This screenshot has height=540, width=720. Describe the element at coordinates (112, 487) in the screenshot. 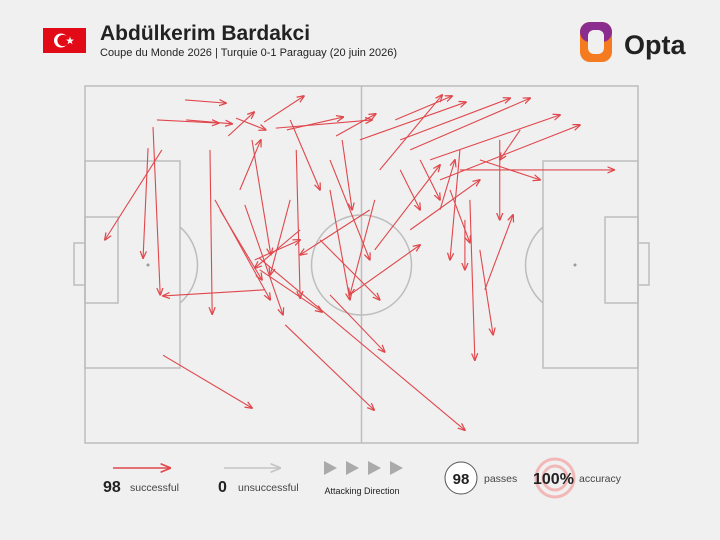

I see `successful-count: 98` at that location.